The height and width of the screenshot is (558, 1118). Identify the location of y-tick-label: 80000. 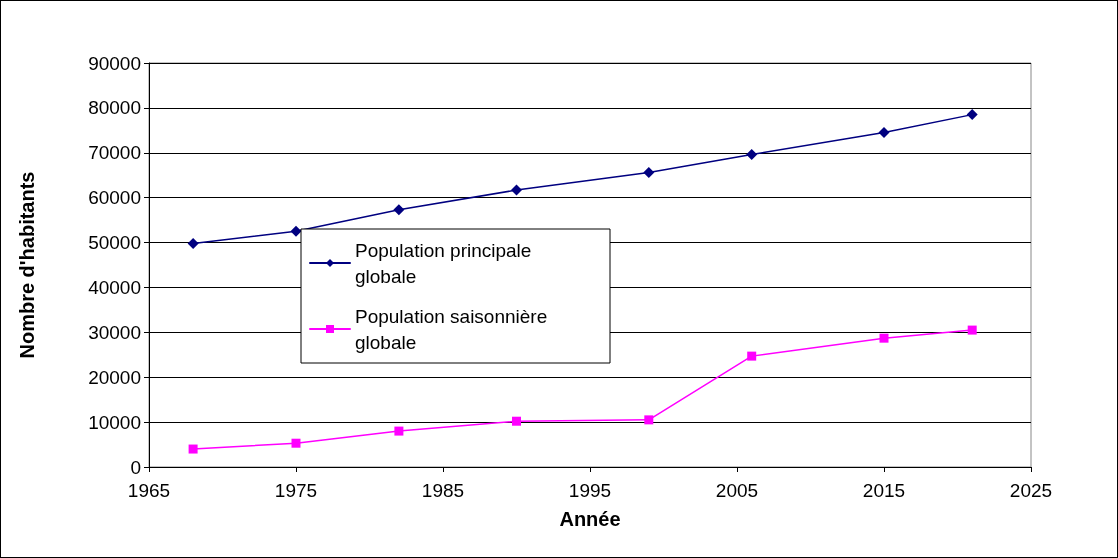
(114, 108).